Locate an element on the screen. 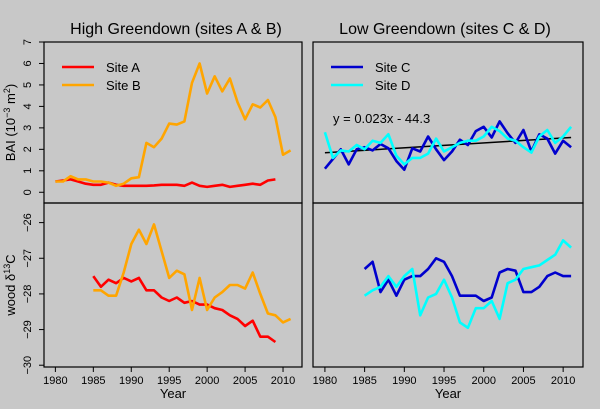 The height and width of the screenshot is (409, 600). y-tick-label: 2 is located at coordinates (28, 149).